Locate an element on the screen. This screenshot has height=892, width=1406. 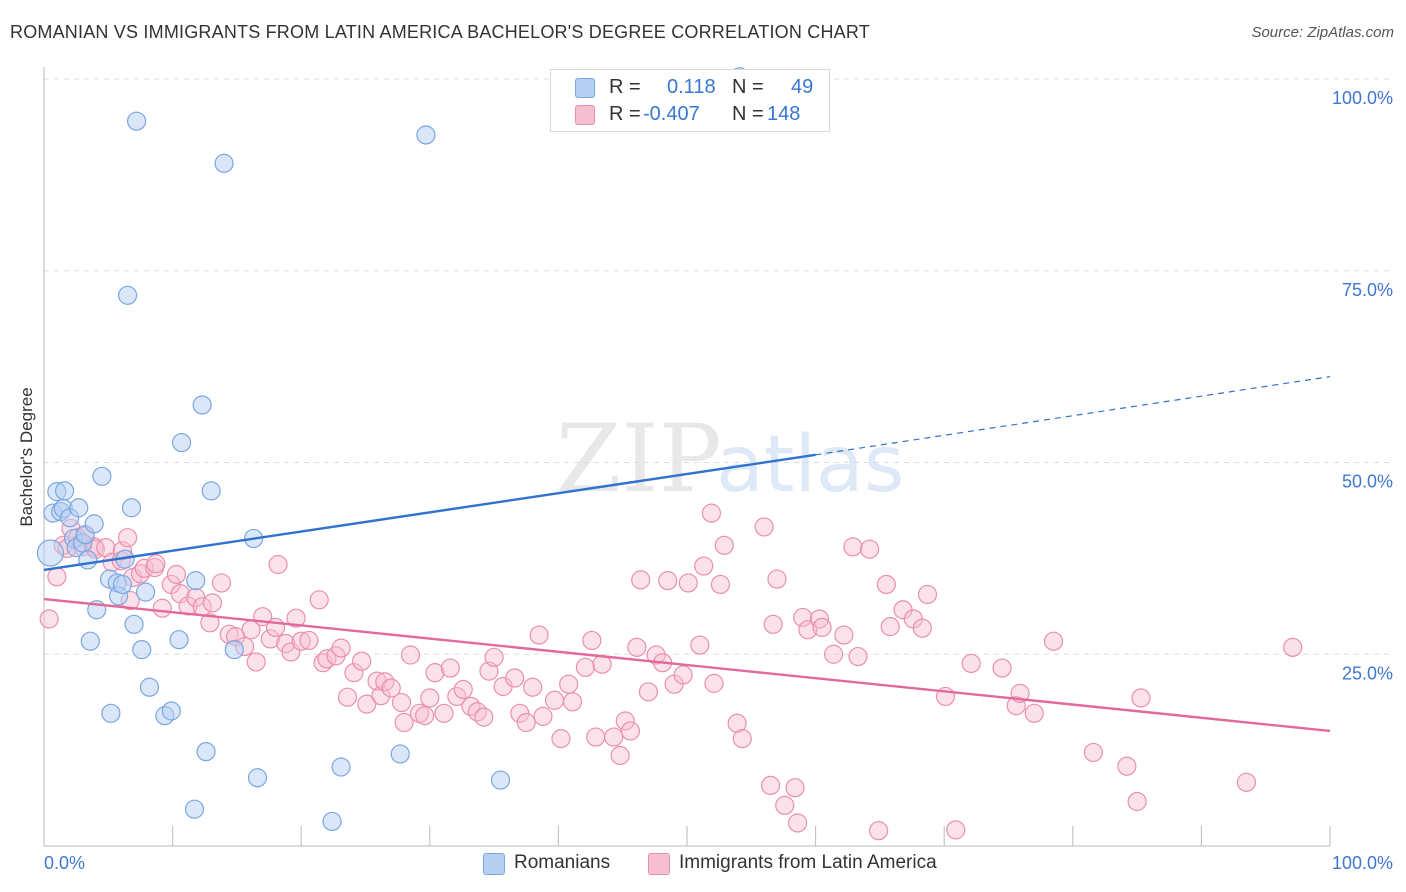
latin-america-legend-swatch is located at coordinates (659, 864).